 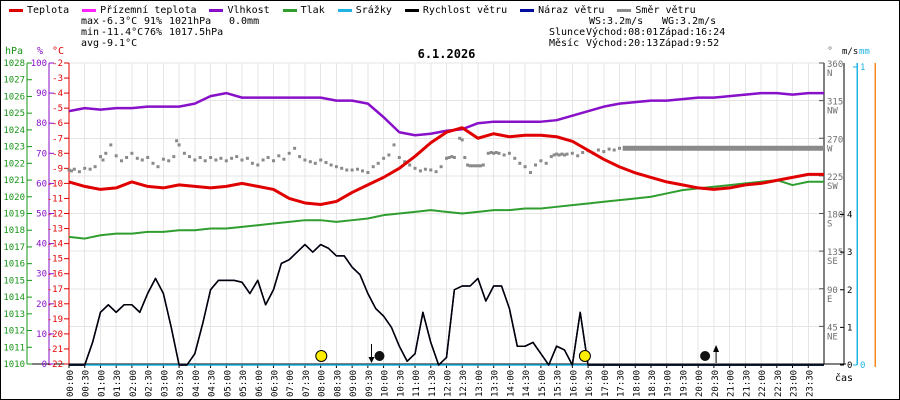 What do you see at coordinates (564, 43) in the screenshot?
I see `moon-label: Měsíc` at bounding box center [564, 43].